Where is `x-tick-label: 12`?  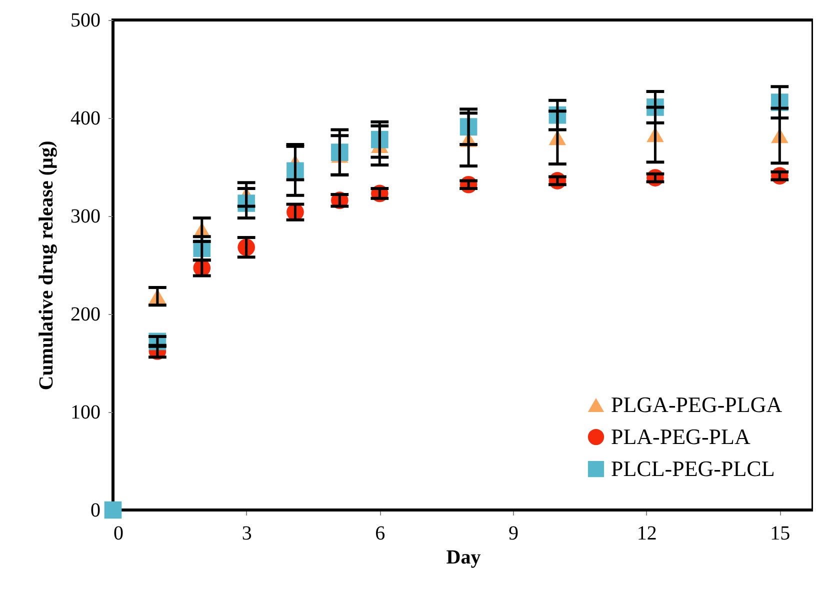
x-tick-label: 12 is located at coordinates (646, 533).